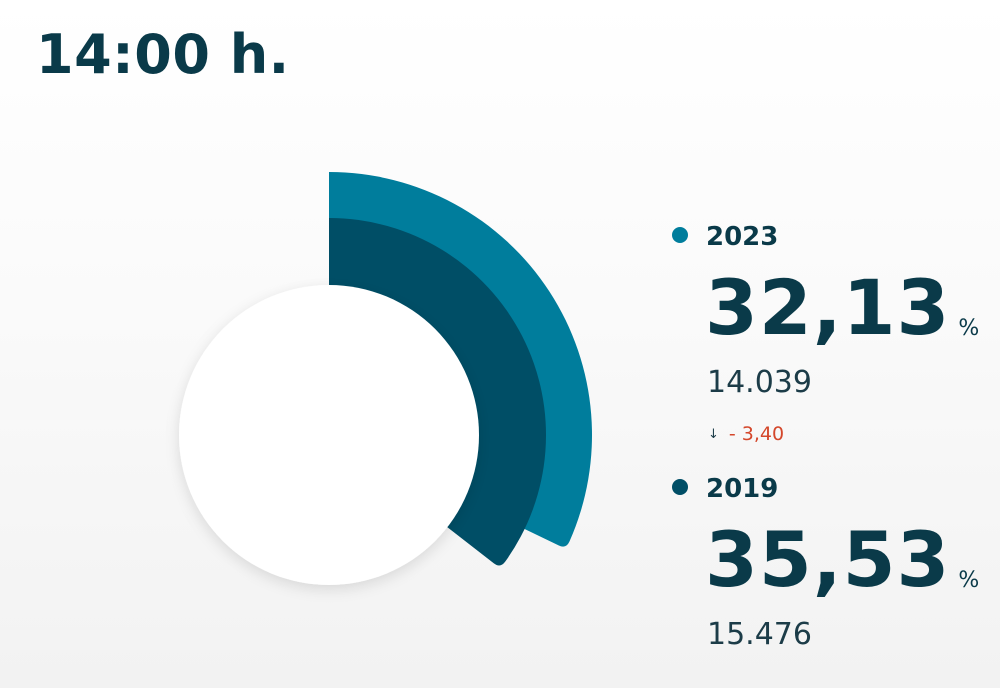  What do you see at coordinates (438, 392) in the screenshot?
I see `radial-bar-2019` at bounding box center [438, 392].